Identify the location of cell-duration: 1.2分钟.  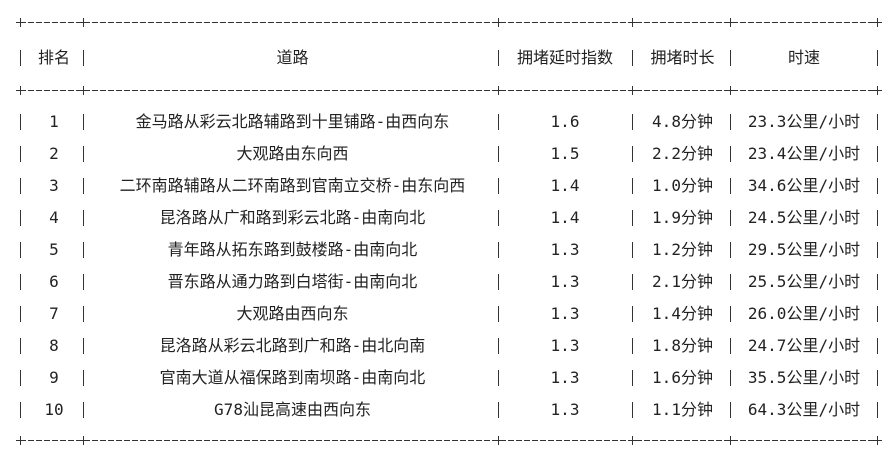
(682, 249).